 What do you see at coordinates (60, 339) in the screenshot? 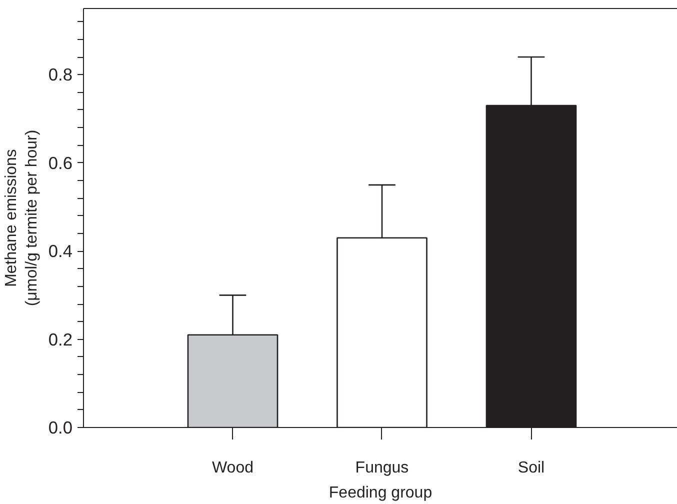
I see `y-tick-label: 0.2` at bounding box center [60, 339].